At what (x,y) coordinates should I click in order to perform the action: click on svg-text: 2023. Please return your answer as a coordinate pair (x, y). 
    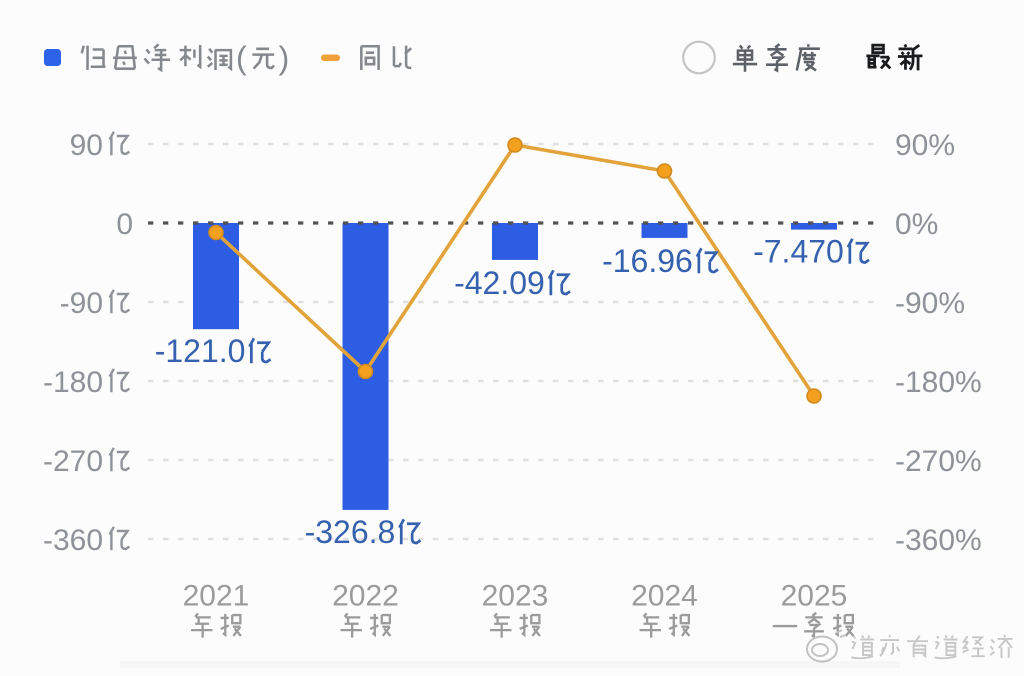
    Looking at the image, I should click on (515, 596).